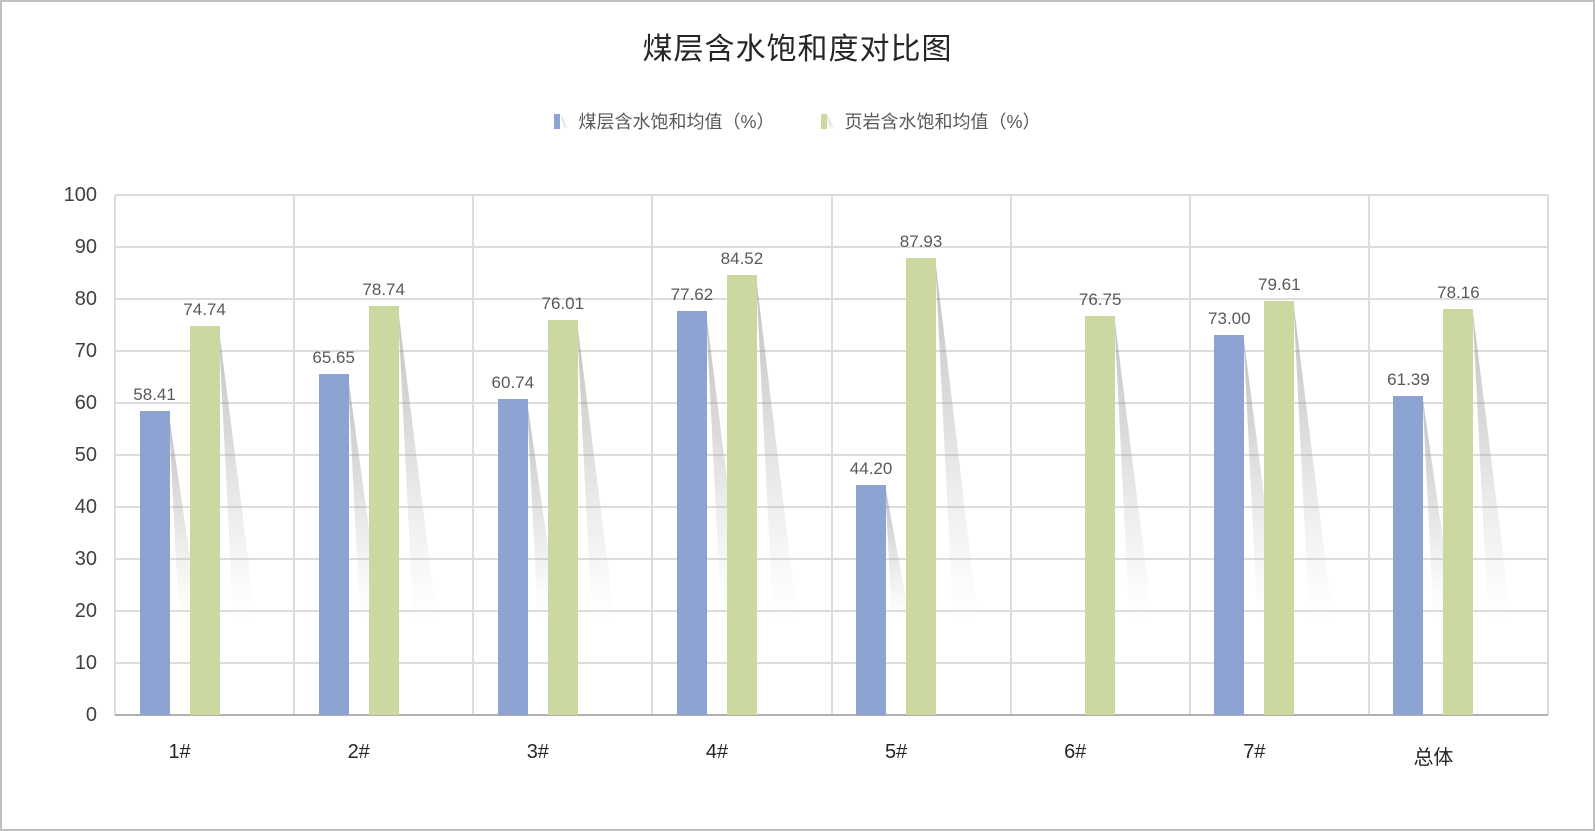 The image size is (1595, 831). I want to click on bar-series1-cat5, so click(871, 600).